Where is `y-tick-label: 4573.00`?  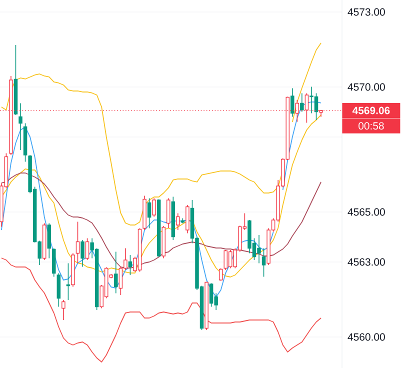
y-tick-label: 4573.00 is located at coordinates (366, 12).